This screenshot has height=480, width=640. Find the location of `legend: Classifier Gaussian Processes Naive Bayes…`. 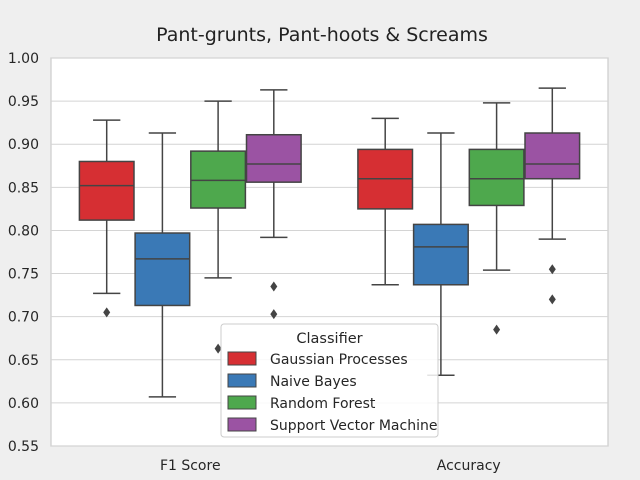

legend: Classifier Gaussian Processes Naive Bayes… is located at coordinates (329, 380).